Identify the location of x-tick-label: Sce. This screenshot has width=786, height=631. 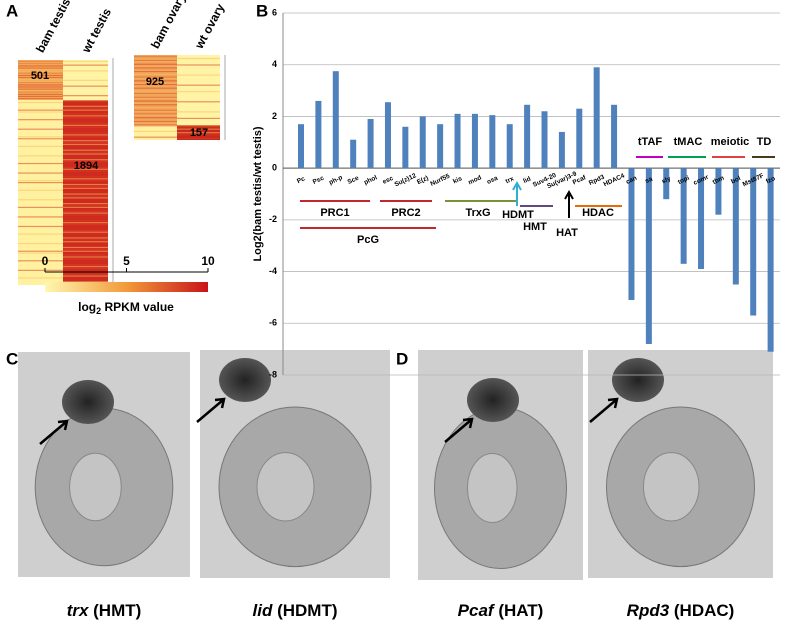
(354, 180).